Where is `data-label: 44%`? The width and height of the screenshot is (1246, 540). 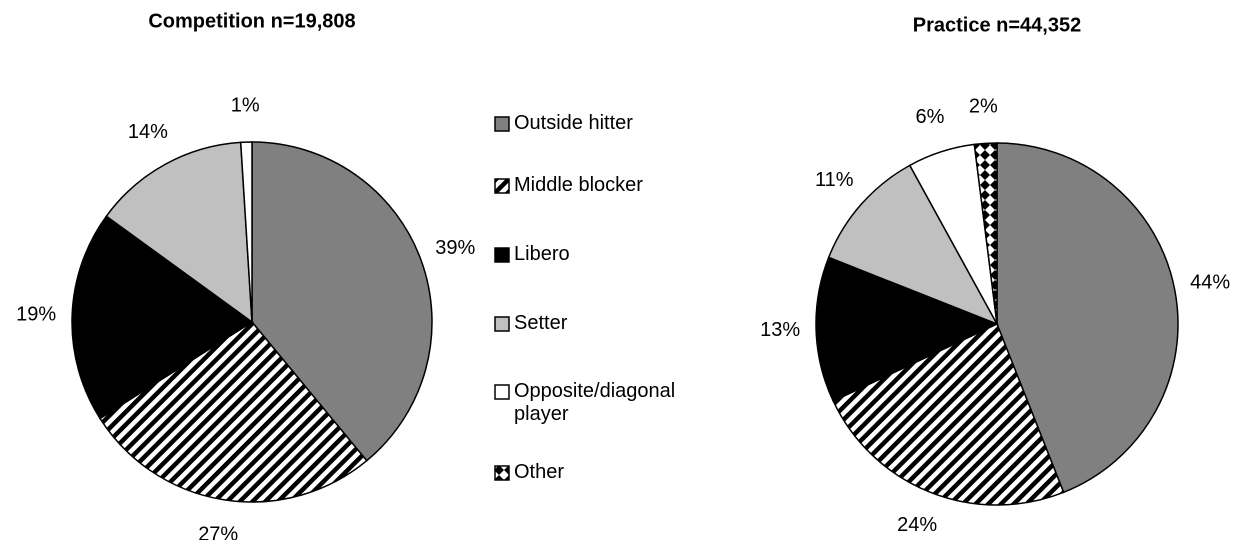 data-label: 44% is located at coordinates (1210, 283).